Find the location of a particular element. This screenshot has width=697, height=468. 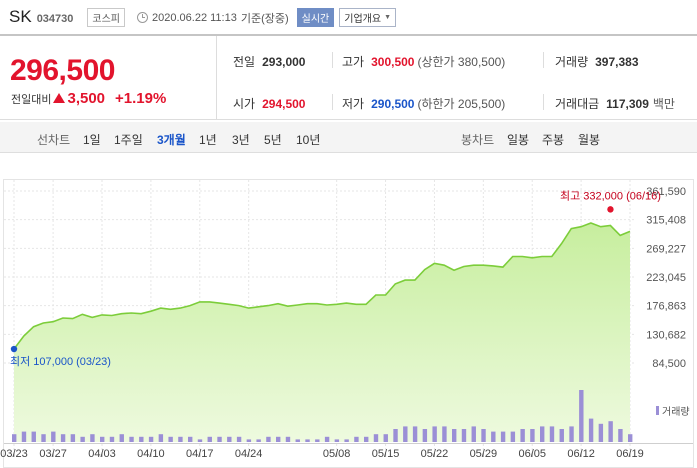

candle-chart-label: 봉차트 is located at coordinates (478, 140).